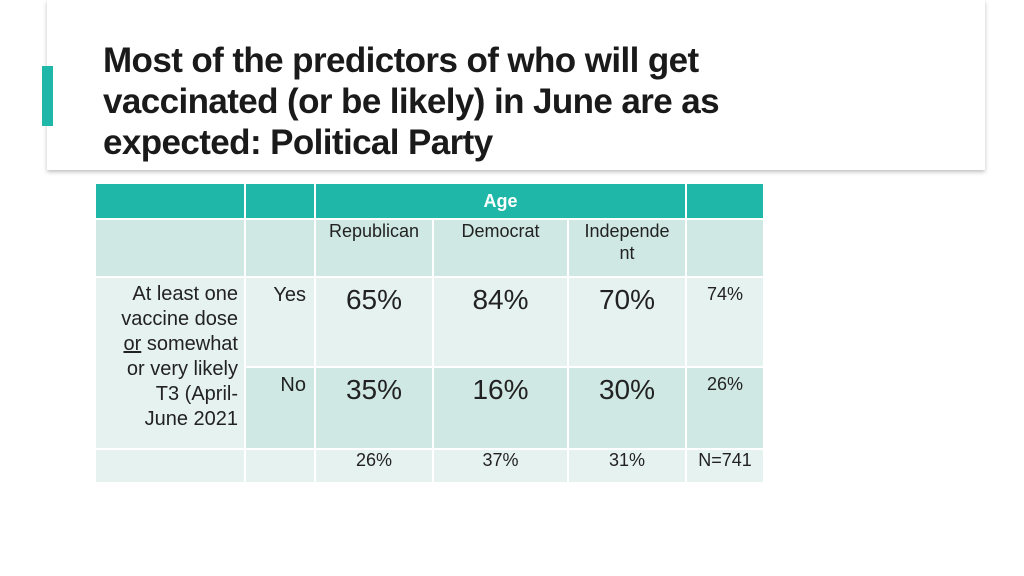 The width and height of the screenshot is (1024, 576). Describe the element at coordinates (280, 322) in the screenshot. I see `yes-label: Yes` at that location.